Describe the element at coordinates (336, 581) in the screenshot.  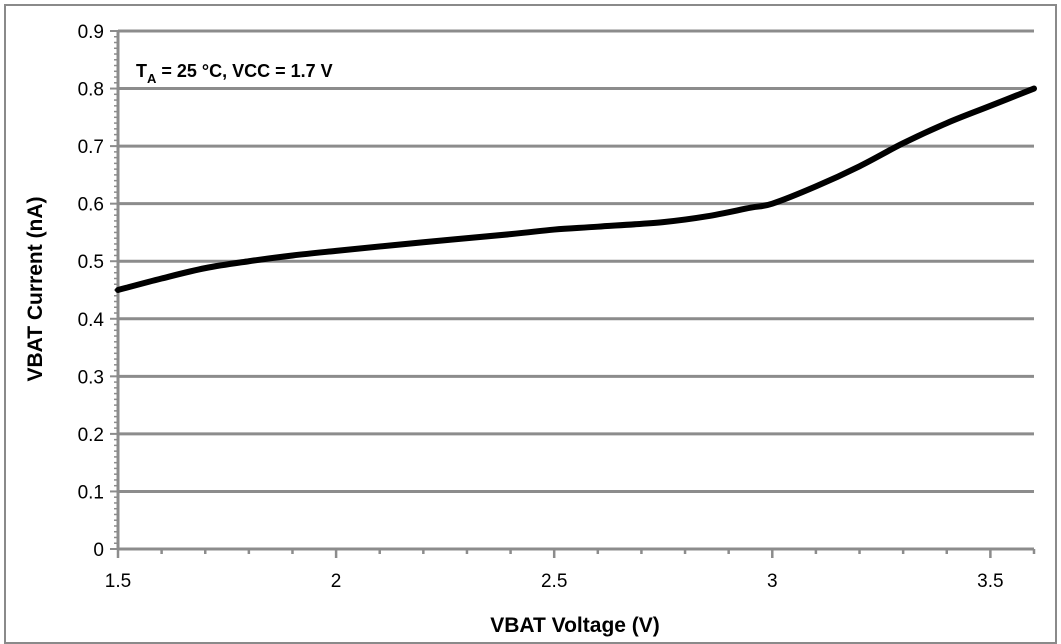
I see `x-tick-label: 2` at that location.